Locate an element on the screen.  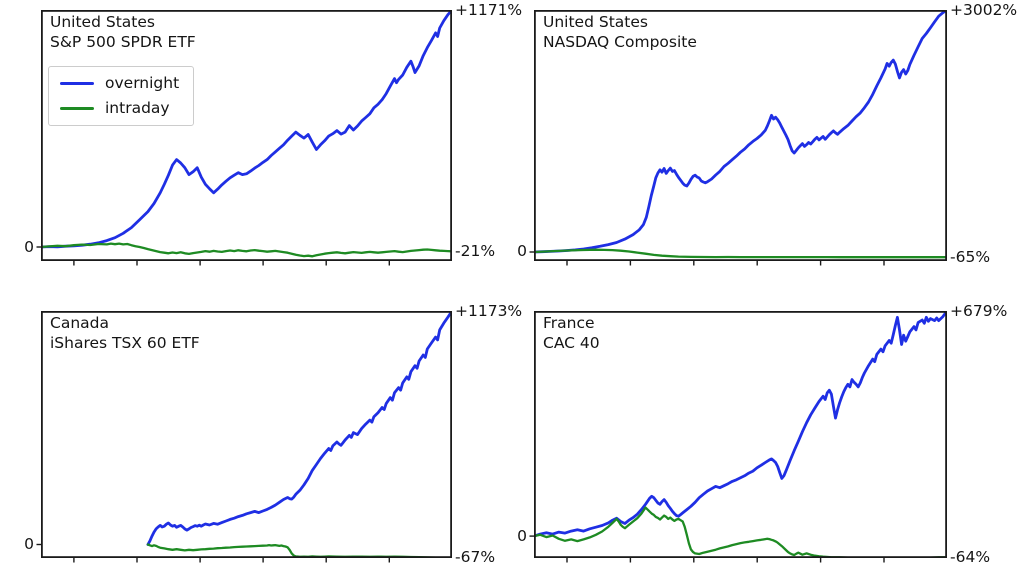
legend-label-intraday: intraday is located at coordinates (137, 108).